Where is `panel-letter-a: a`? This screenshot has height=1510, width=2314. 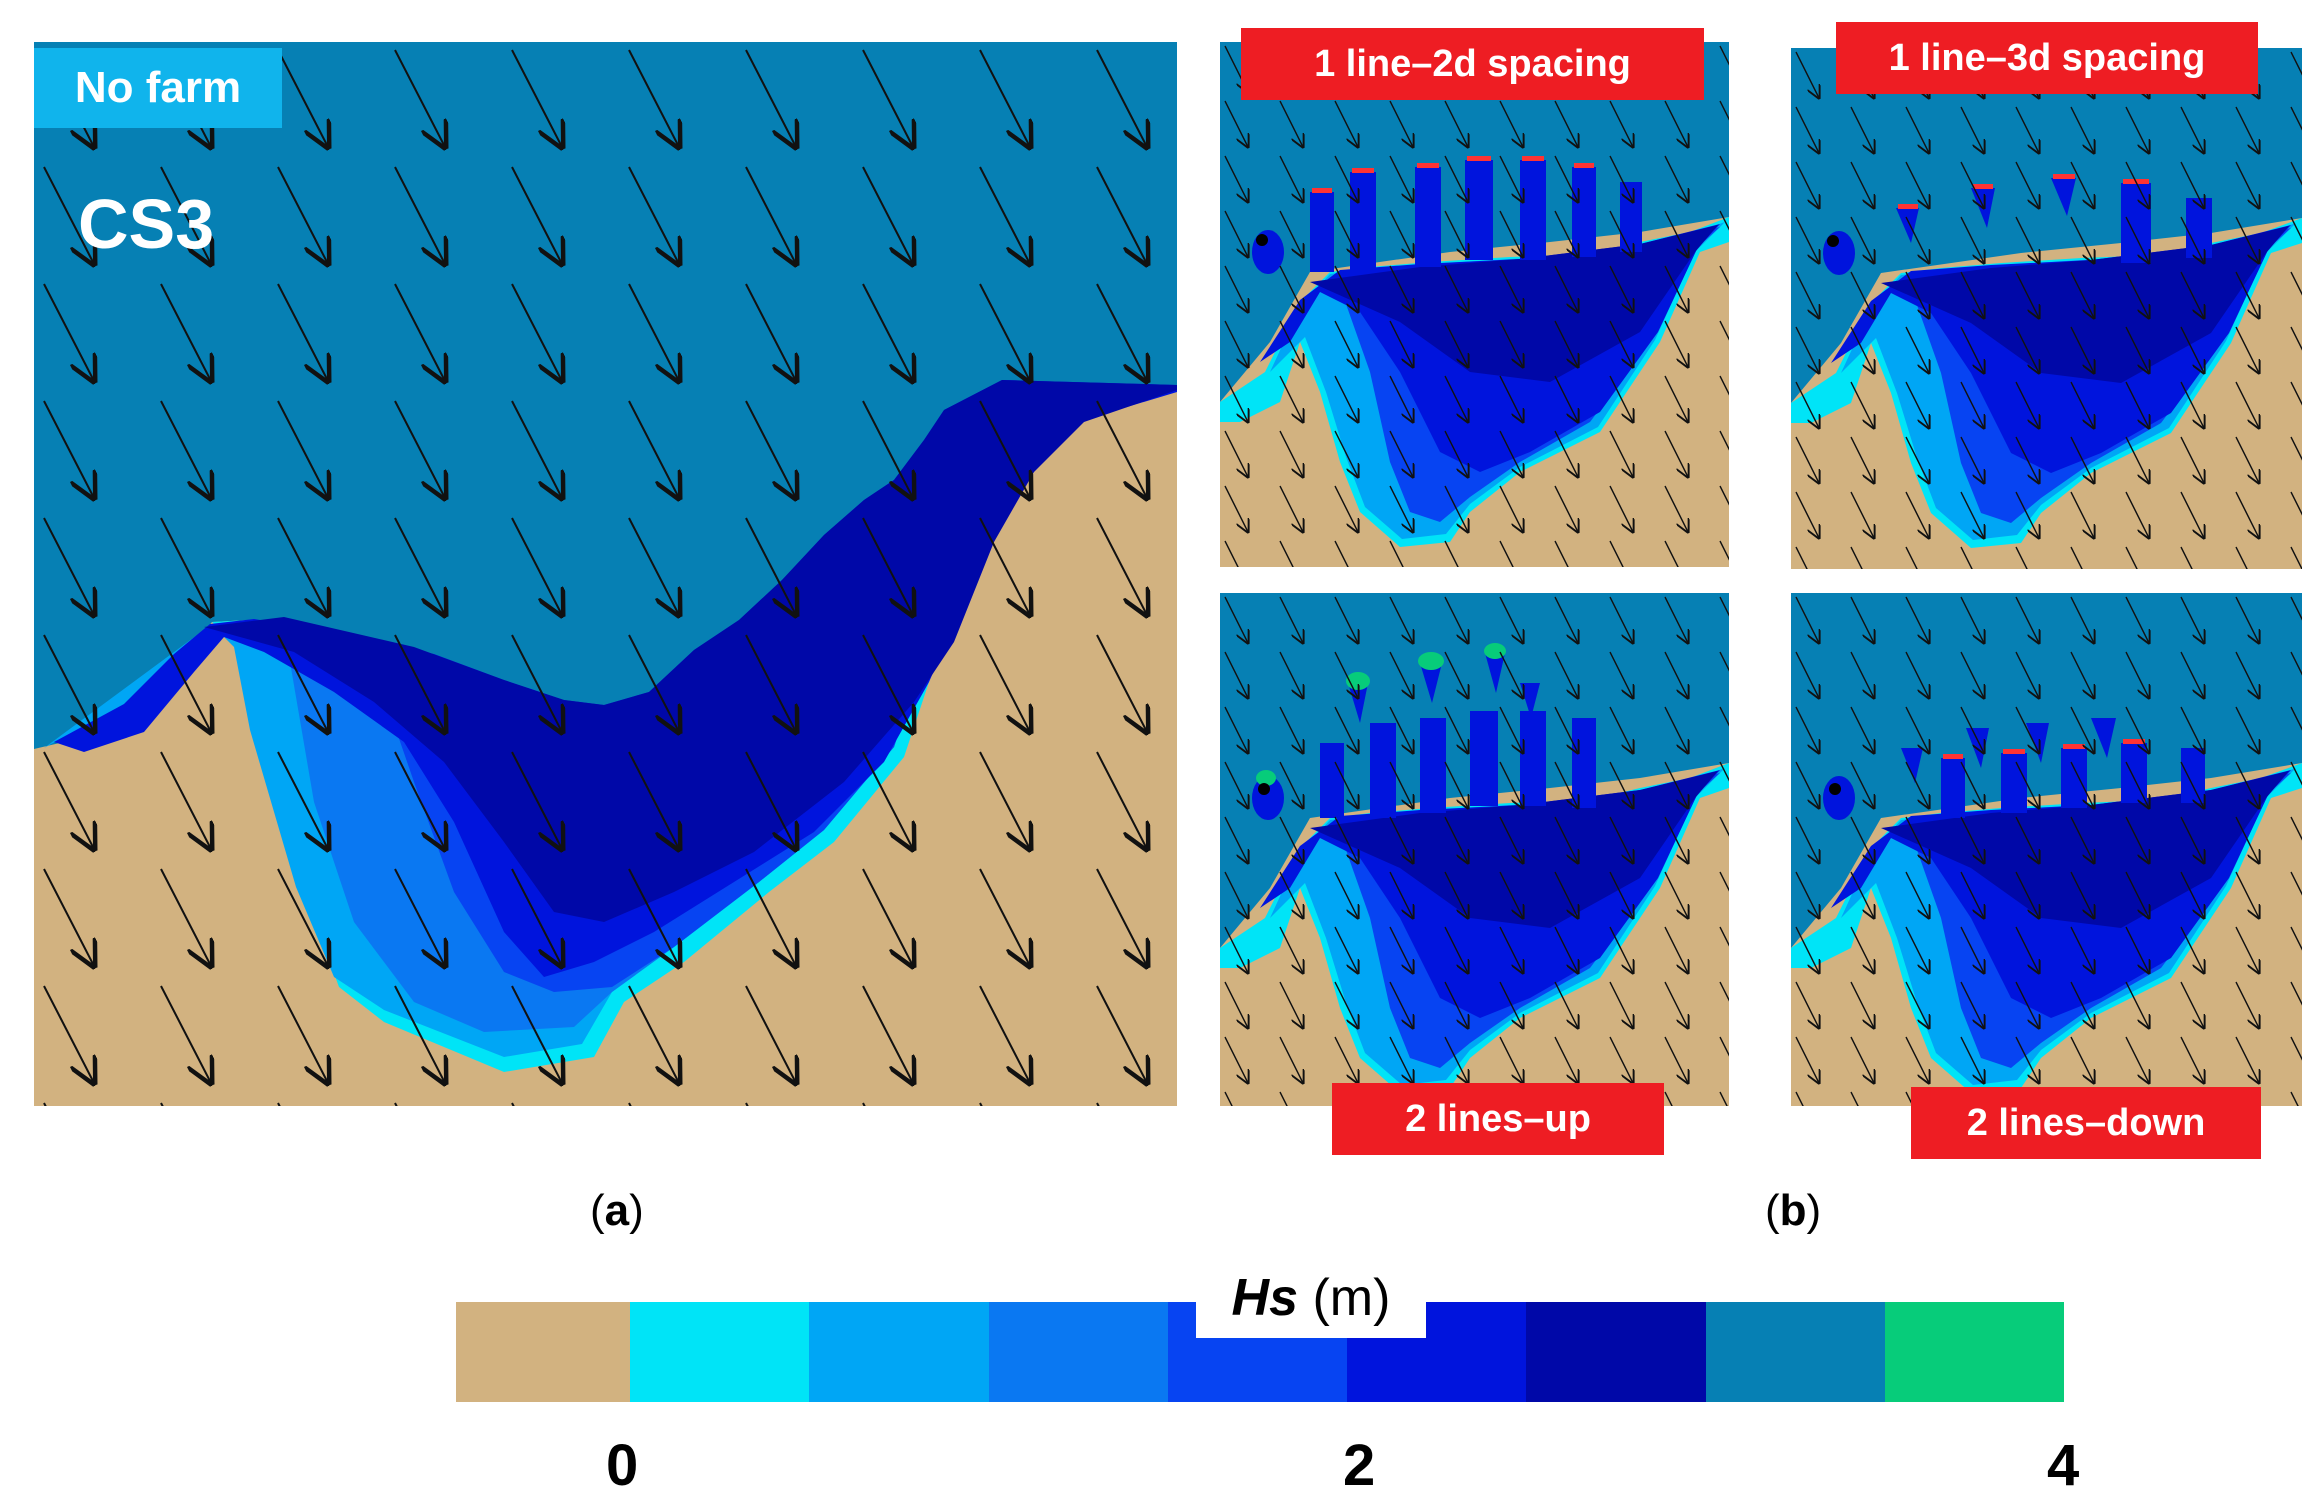
panel-letter-a: a is located at coordinates (617, 1210).